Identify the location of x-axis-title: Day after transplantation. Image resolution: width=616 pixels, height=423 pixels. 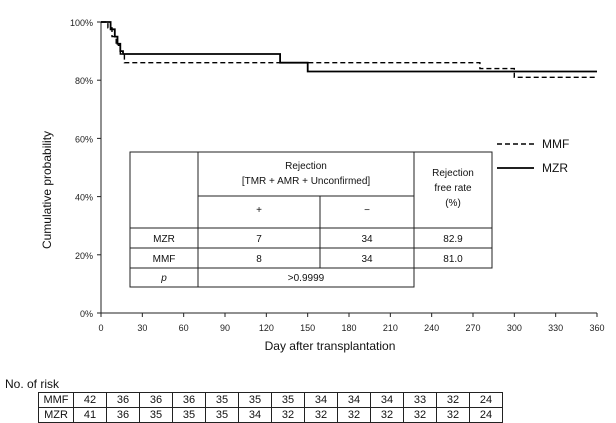
(330, 346).